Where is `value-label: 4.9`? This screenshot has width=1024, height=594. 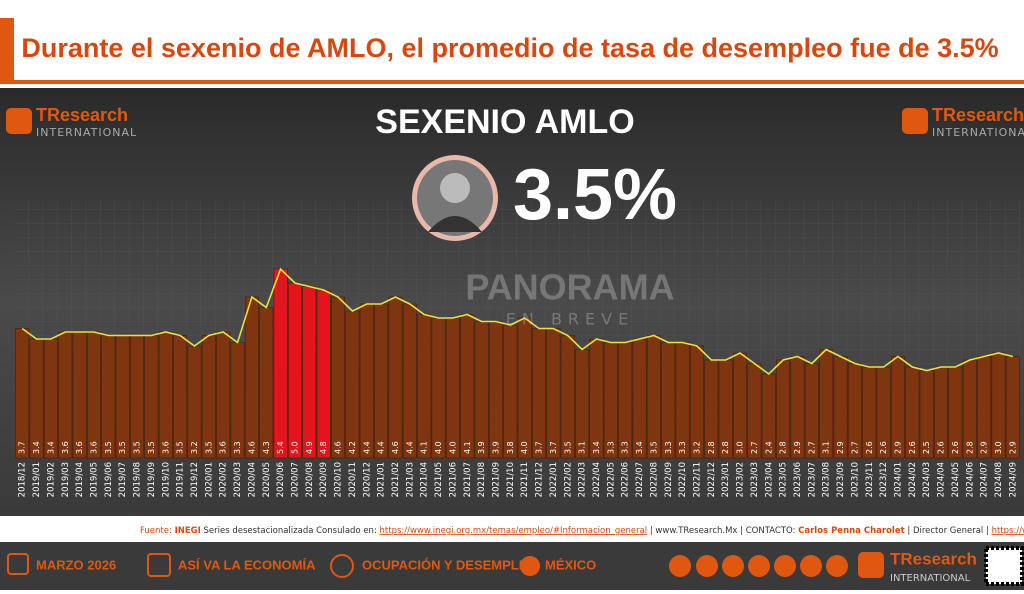 value-label: 4.9 is located at coordinates (309, 447).